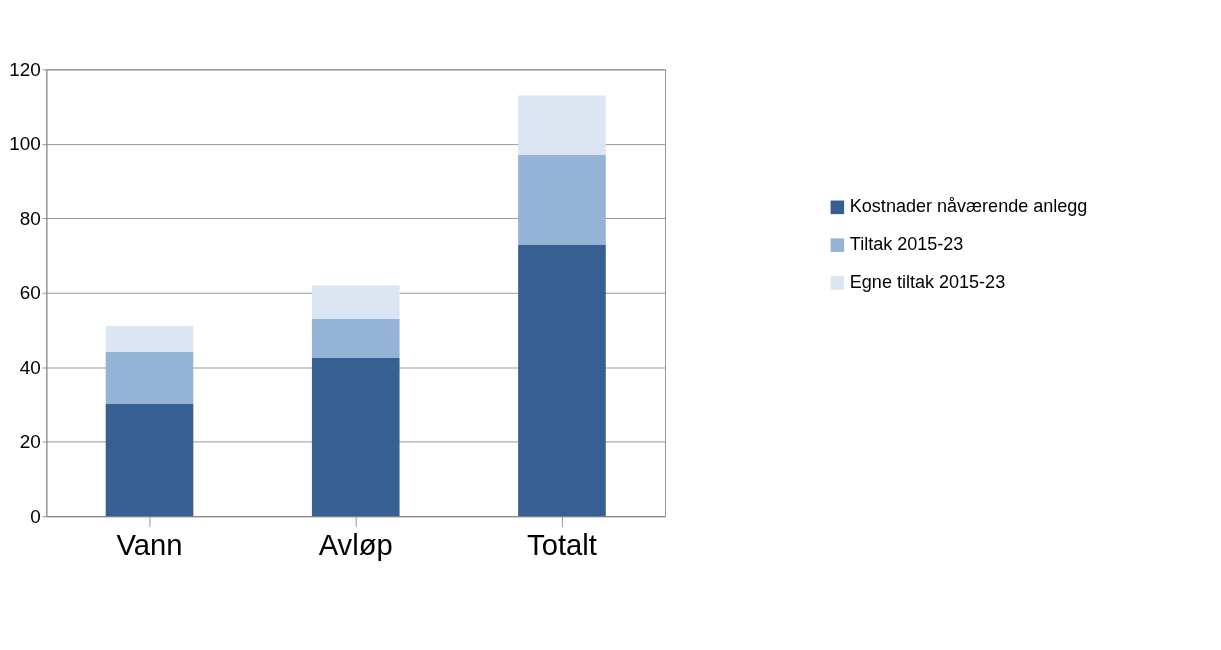  Describe the element at coordinates (25, 144) in the screenshot. I see `y-tick-label: 100` at that location.